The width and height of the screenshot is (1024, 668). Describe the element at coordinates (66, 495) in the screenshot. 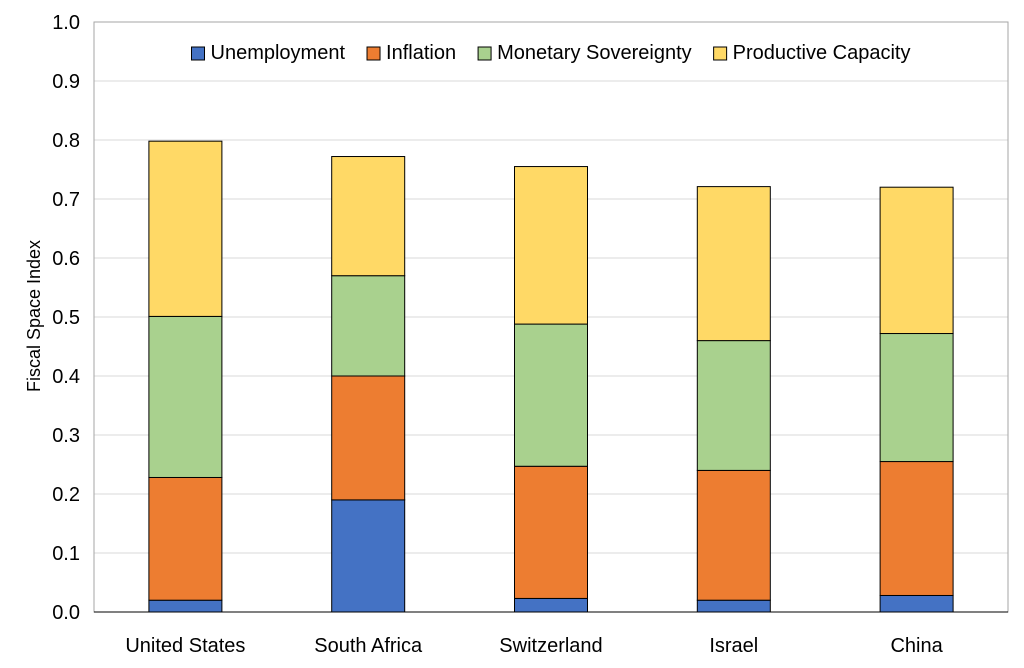

I see `y-tick-label: 0.2` at that location.